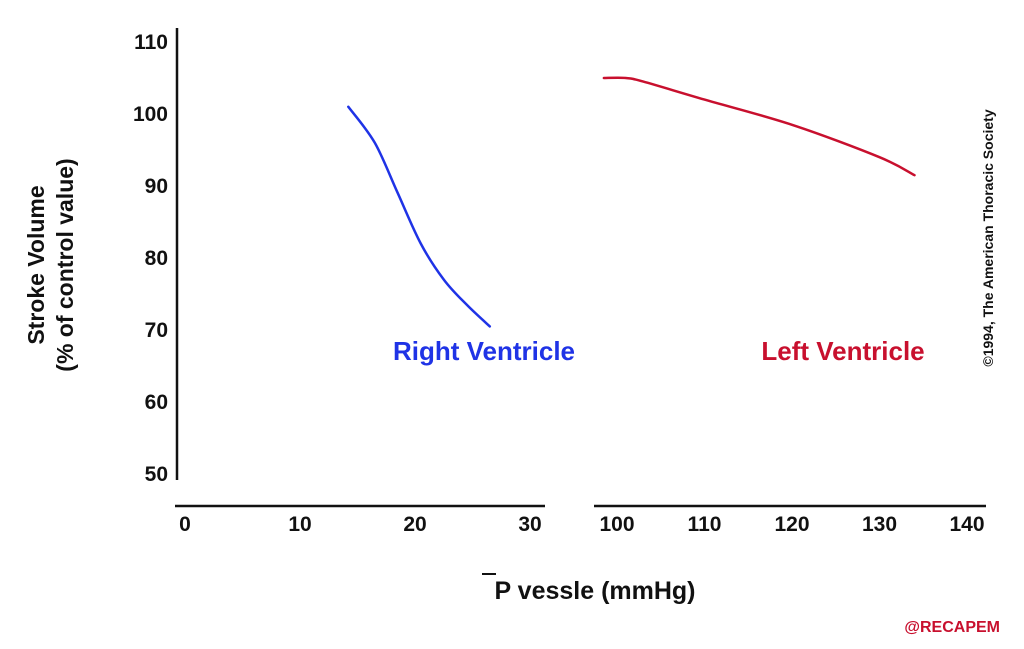 The height and width of the screenshot is (649, 1024). What do you see at coordinates (484, 351) in the screenshot?
I see `series-label-right-ventricle: Right Ventricle` at bounding box center [484, 351].